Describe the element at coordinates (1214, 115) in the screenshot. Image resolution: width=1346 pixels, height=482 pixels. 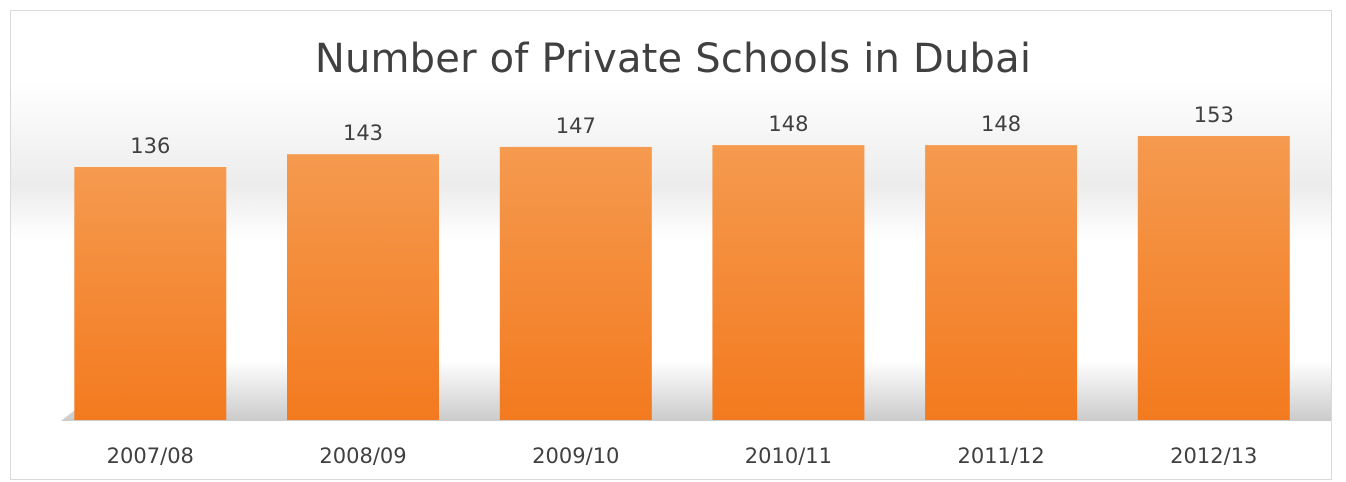
I see `bar-value-label: 153` at that location.